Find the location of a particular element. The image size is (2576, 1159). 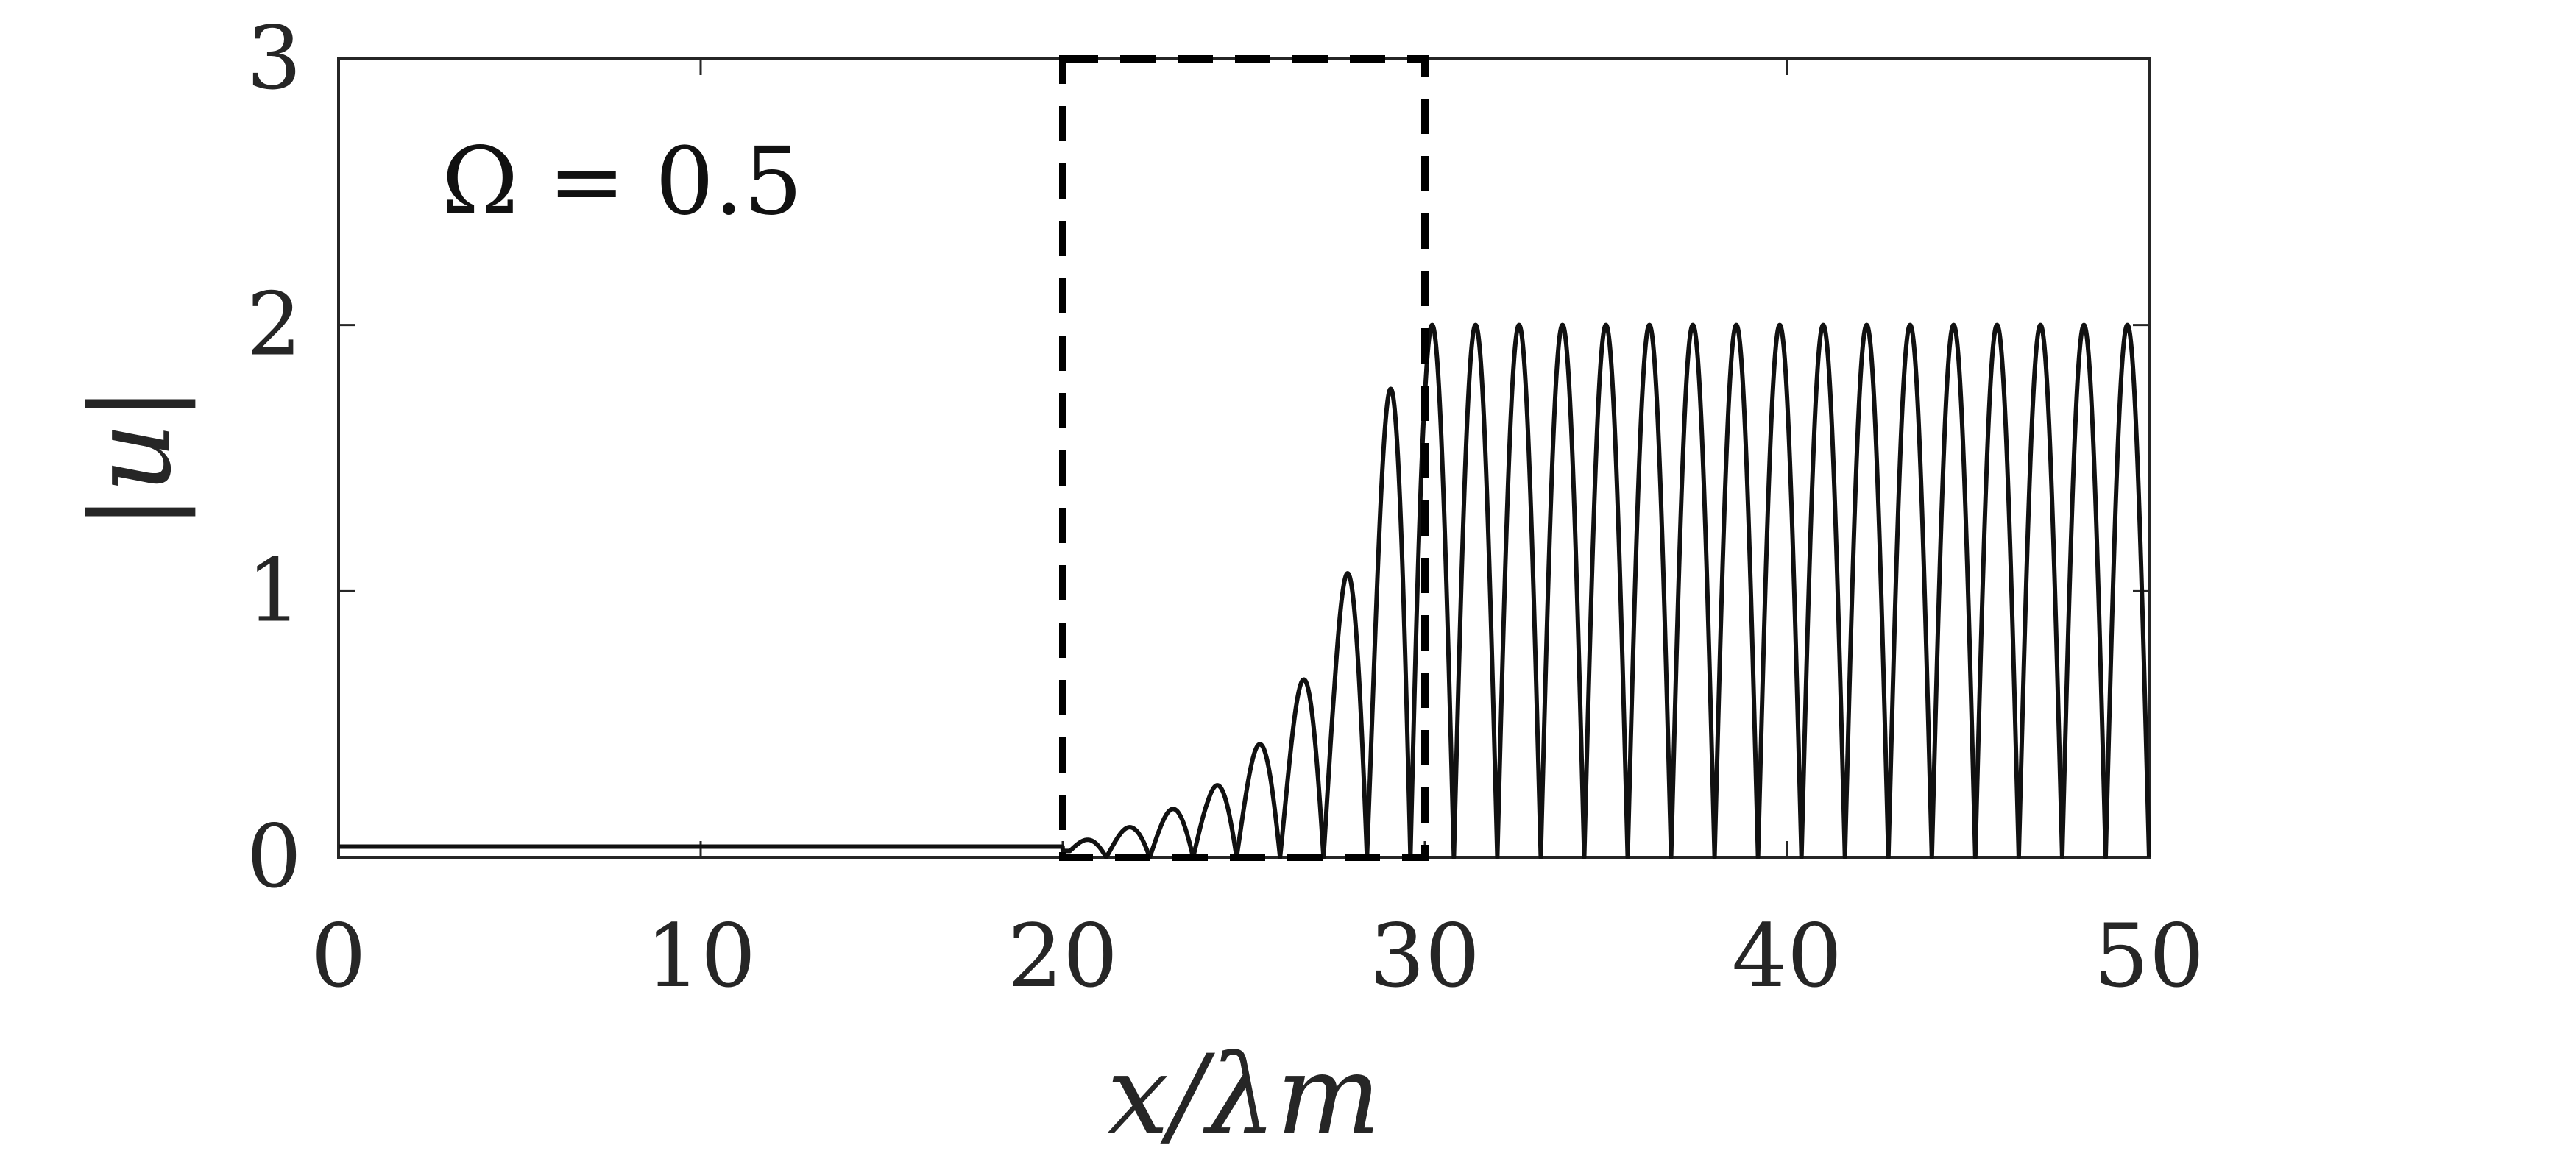

y-tick-label-2: 2 is located at coordinates (274, 325).